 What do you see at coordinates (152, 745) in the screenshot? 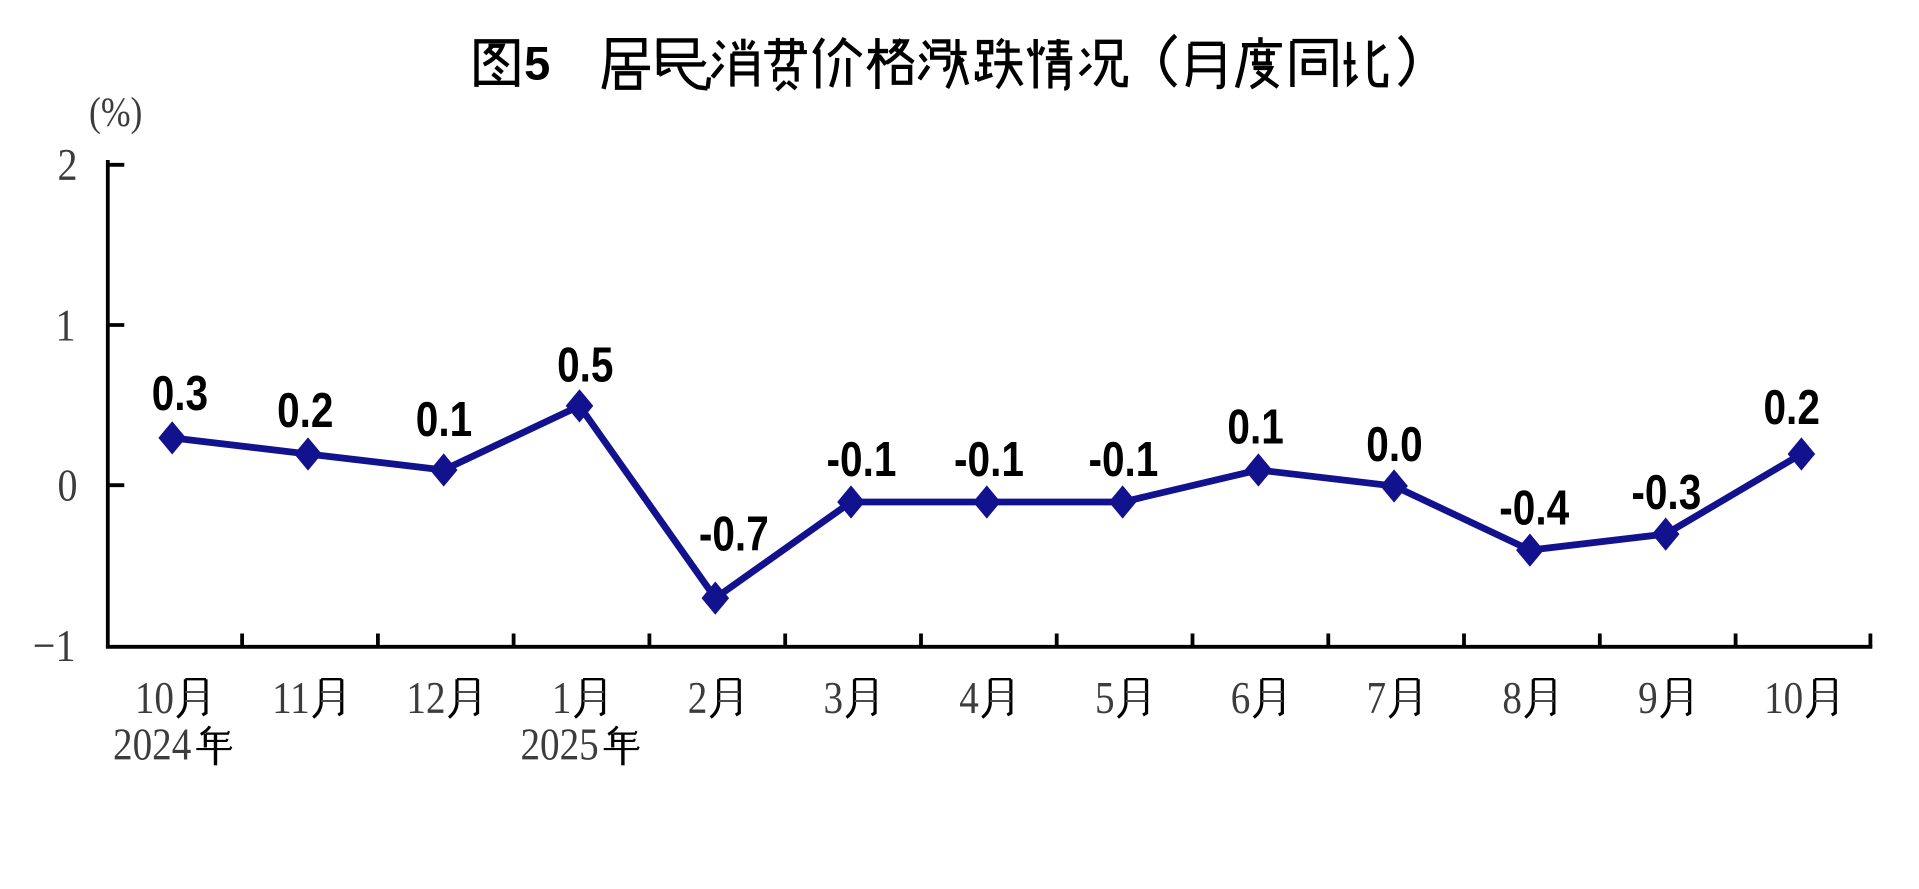
I see `svg-text: 2024` at bounding box center [152, 745].